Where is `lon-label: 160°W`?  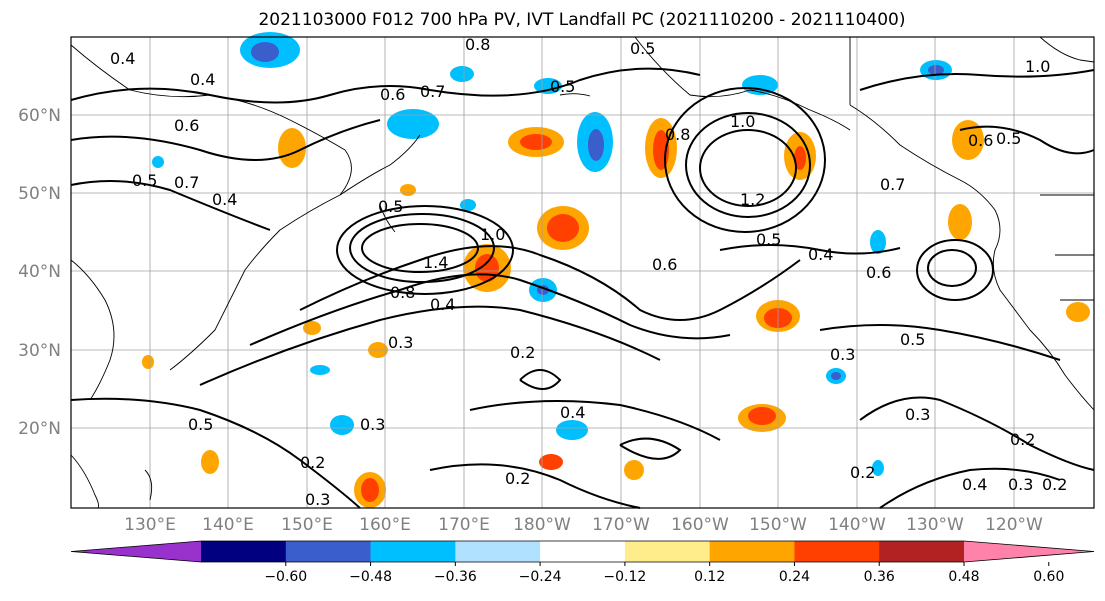 lon-label: 160°W is located at coordinates (700, 525).